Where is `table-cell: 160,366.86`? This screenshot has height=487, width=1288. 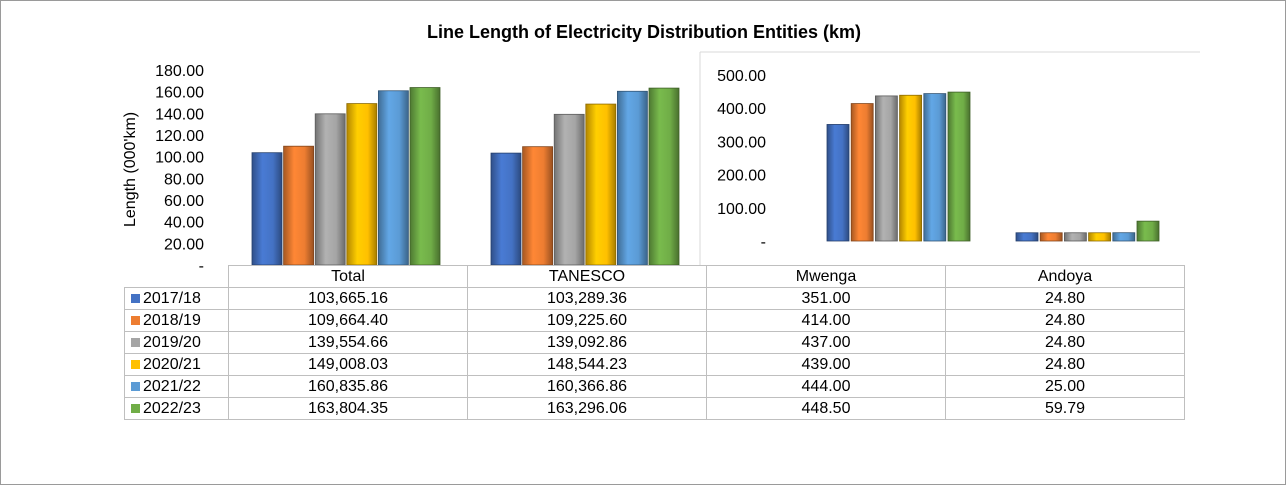
table-cell: 160,366.86 is located at coordinates (587, 386).